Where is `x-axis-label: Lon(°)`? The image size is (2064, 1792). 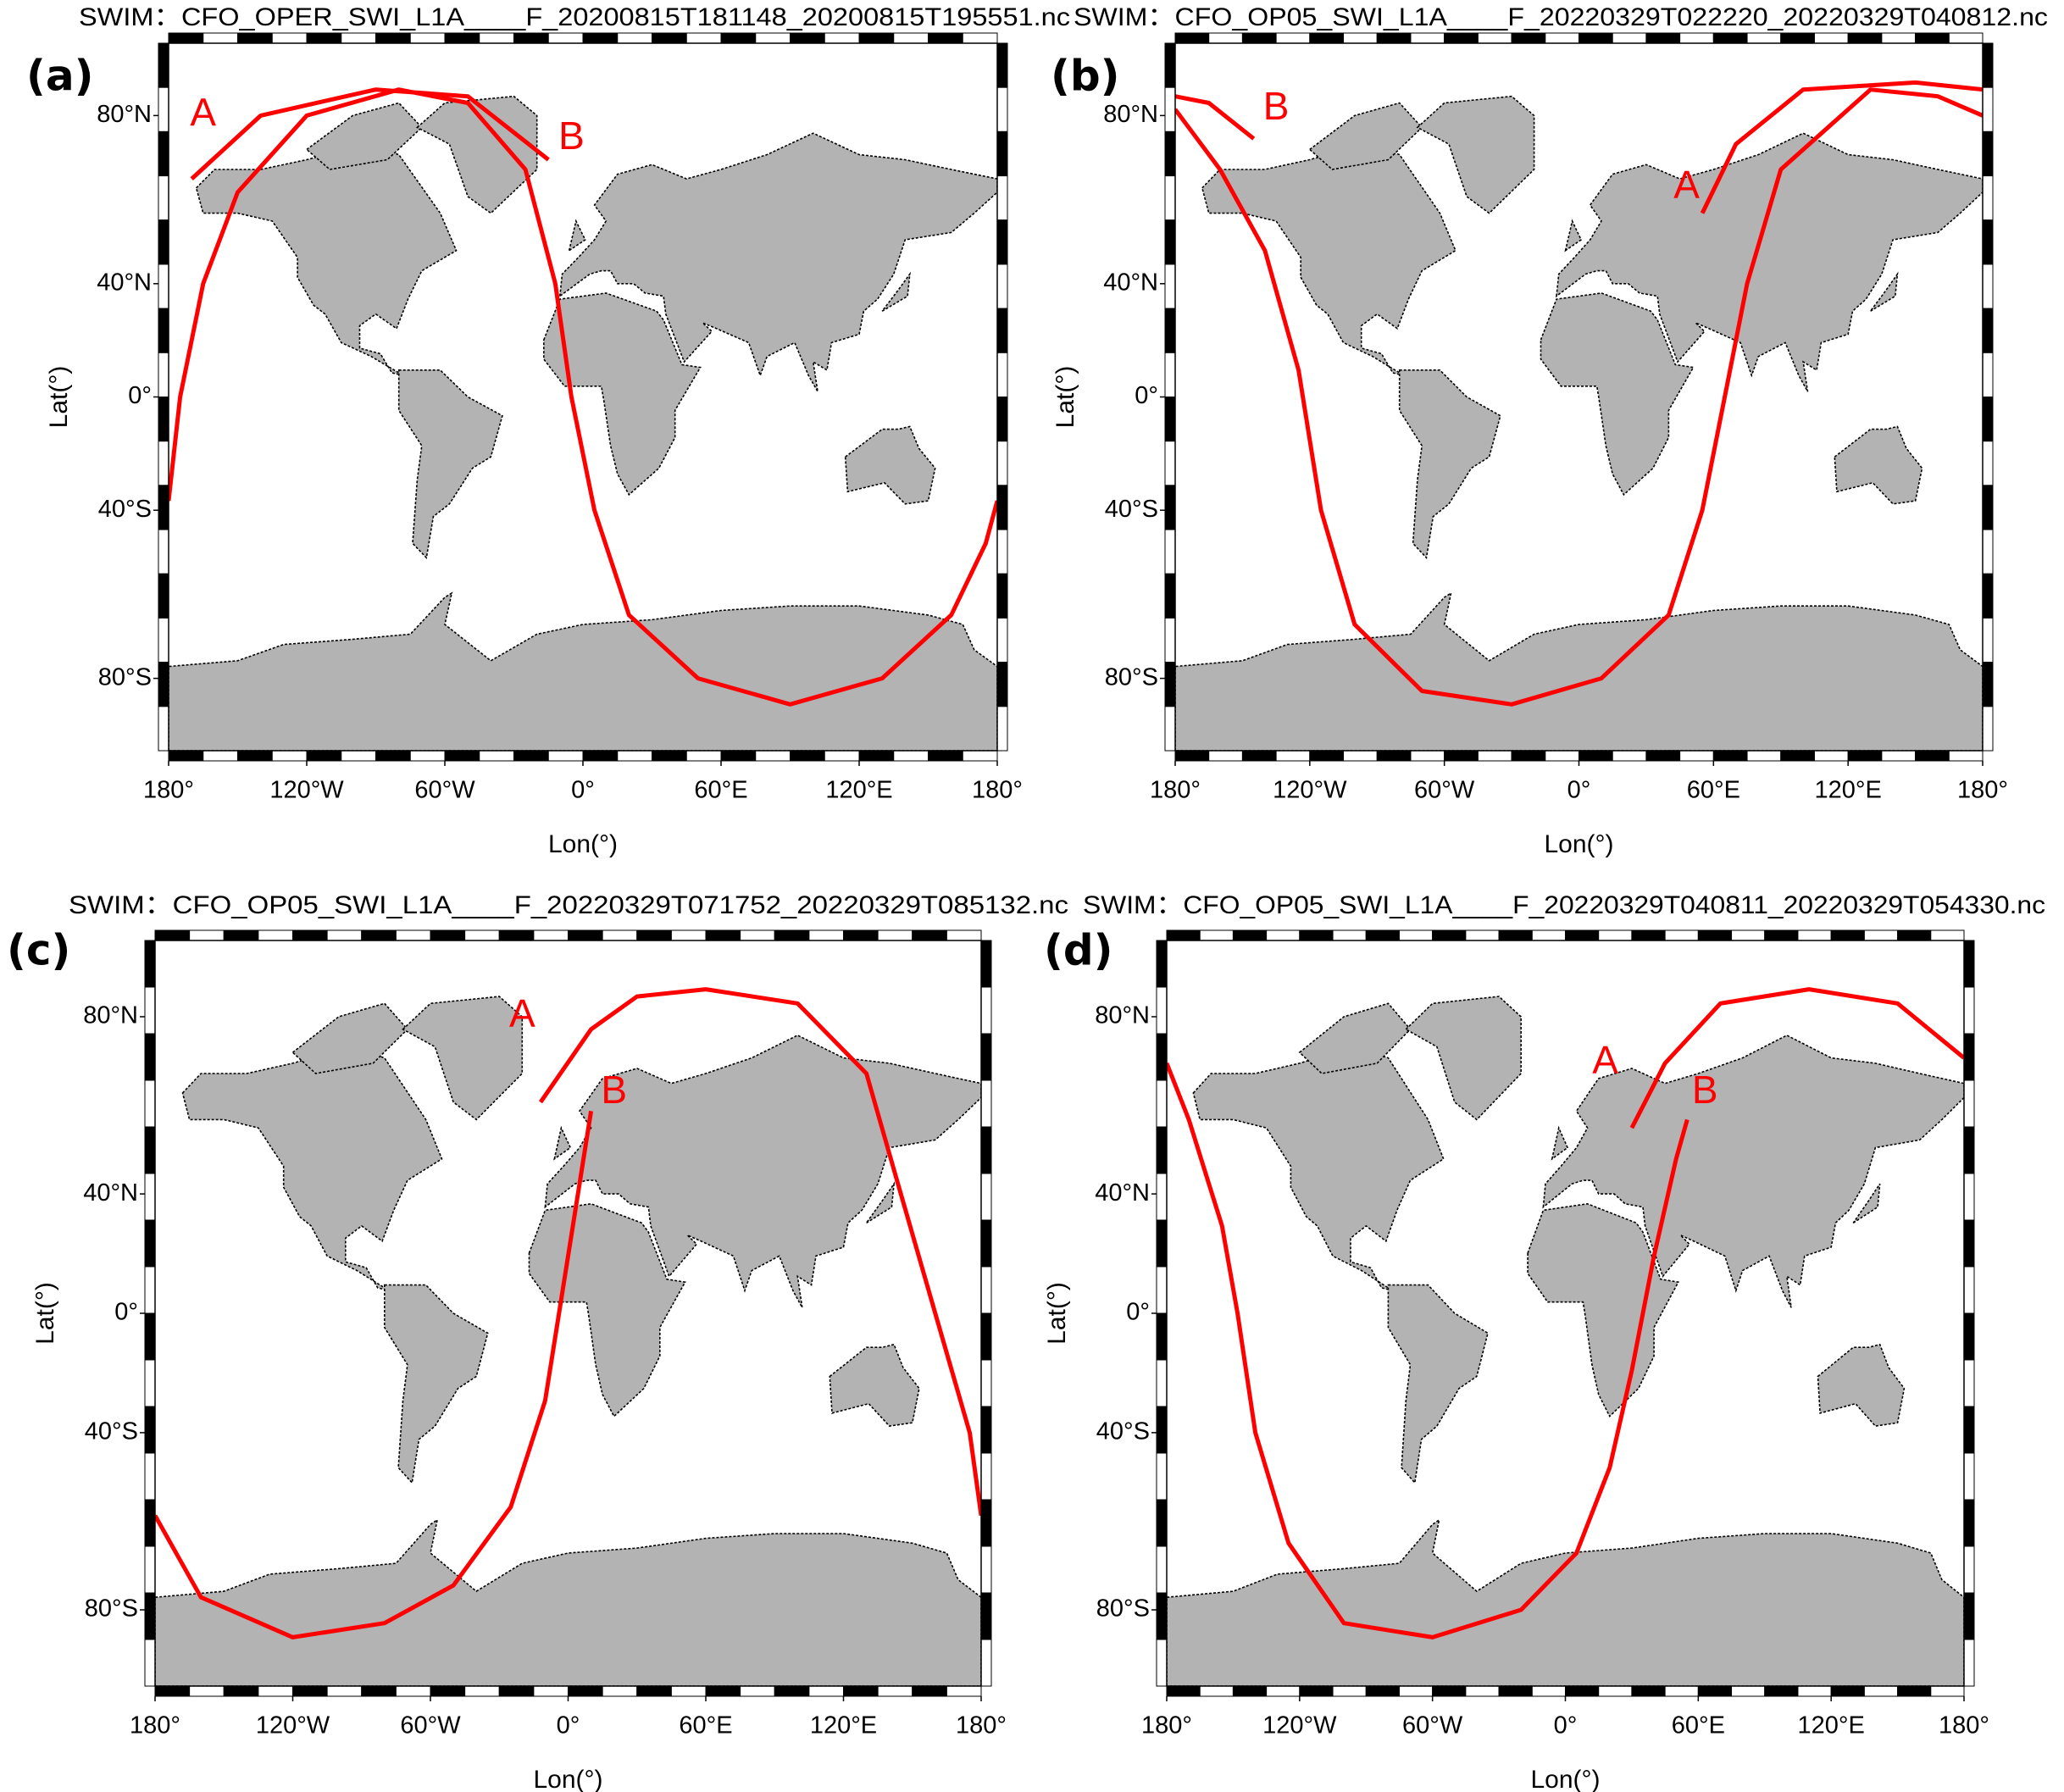 x-axis-label: Lon(°) is located at coordinates (1565, 1779).